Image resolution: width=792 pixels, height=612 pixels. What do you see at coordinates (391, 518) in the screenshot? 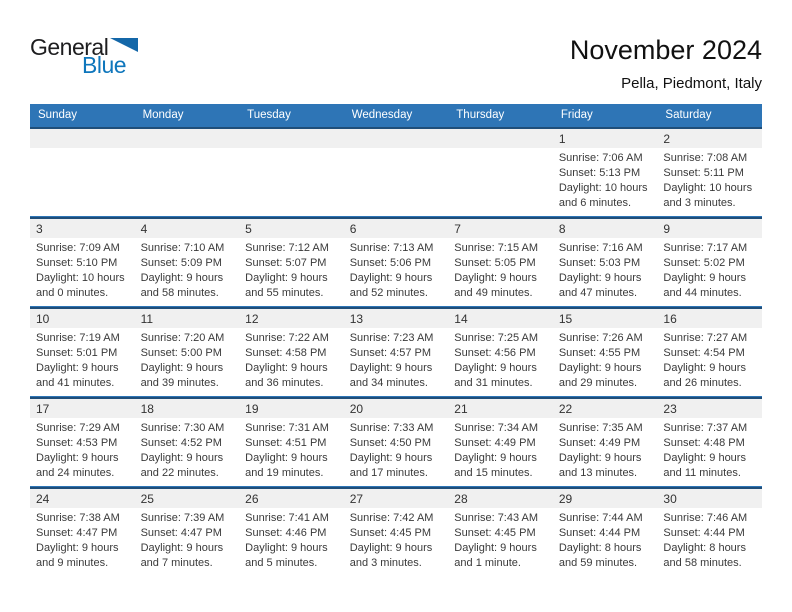
I see `day-detail-line: Sunrise: 7:42 AM` at bounding box center [391, 518].